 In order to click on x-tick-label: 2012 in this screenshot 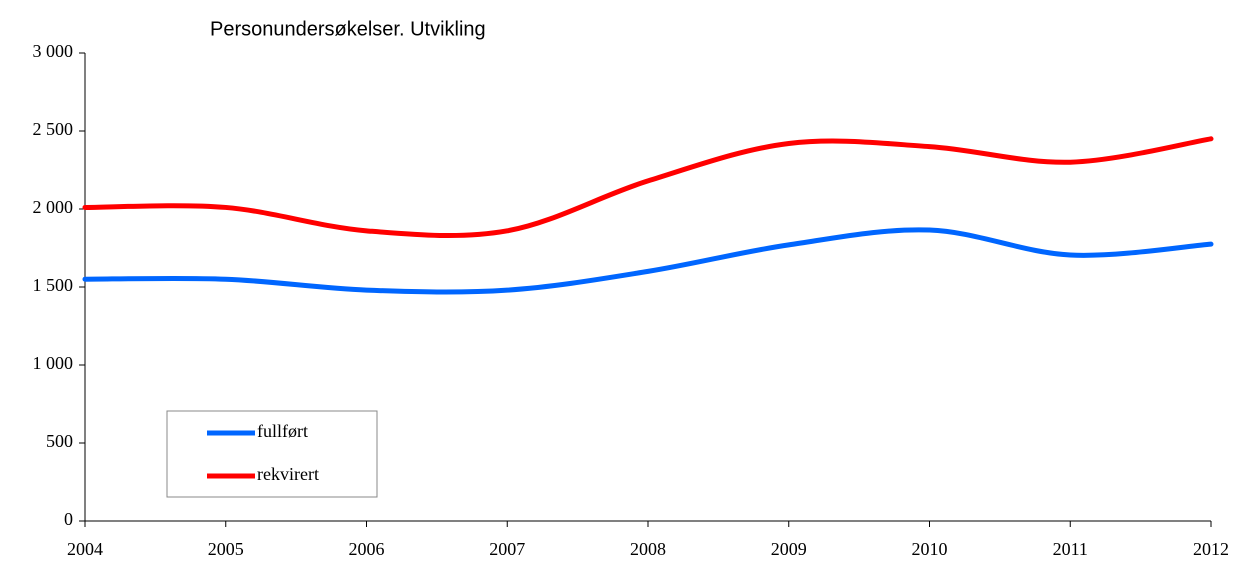, I will do `click(1211, 549)`.